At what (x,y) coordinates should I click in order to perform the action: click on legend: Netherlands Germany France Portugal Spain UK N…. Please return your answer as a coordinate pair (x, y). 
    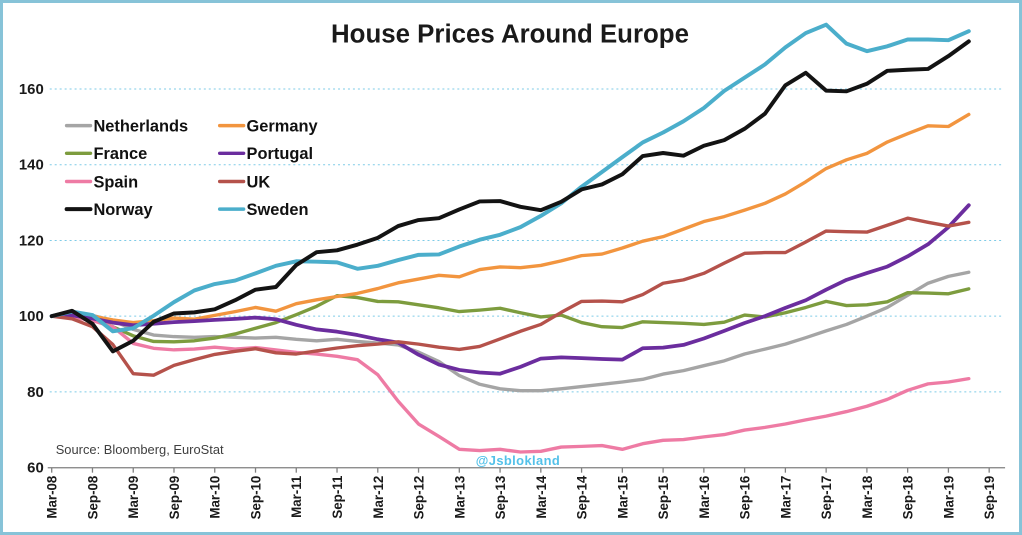
    Looking at the image, I should click on (191, 168).